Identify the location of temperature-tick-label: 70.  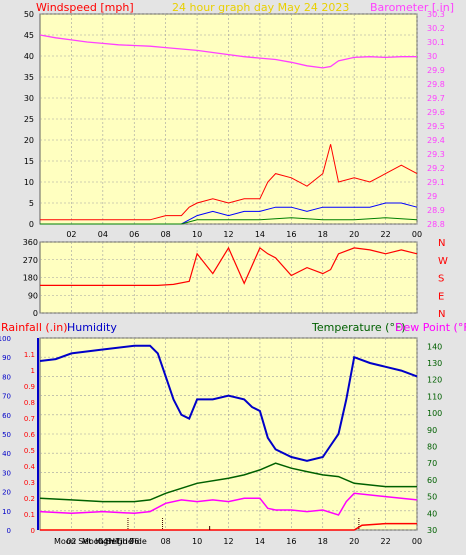
(432, 463).